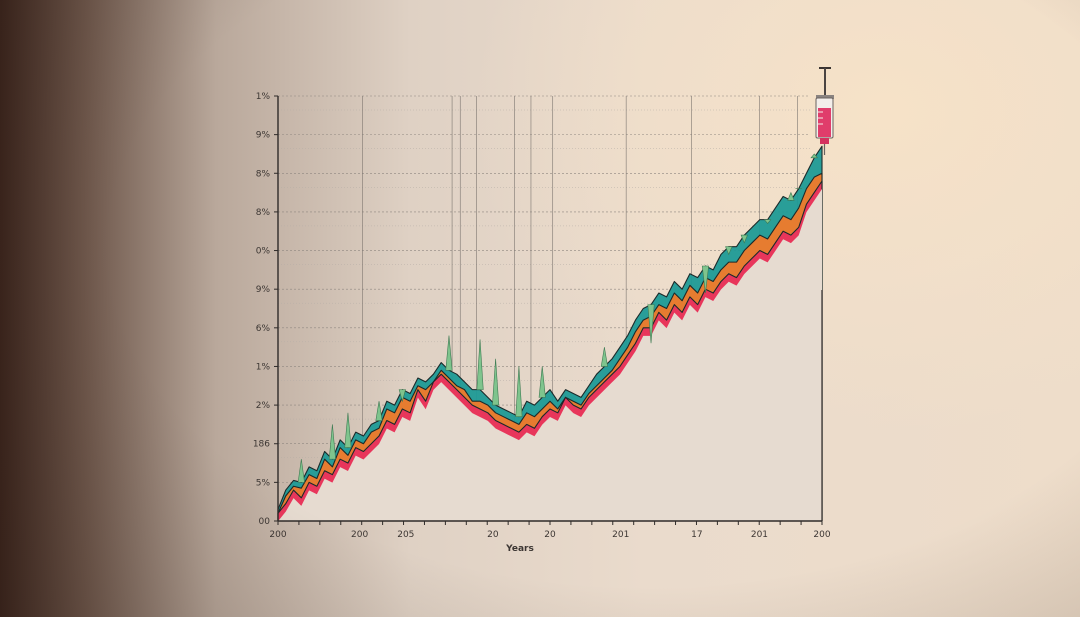  I want to click on x-axis-title: Years, so click(519, 549).